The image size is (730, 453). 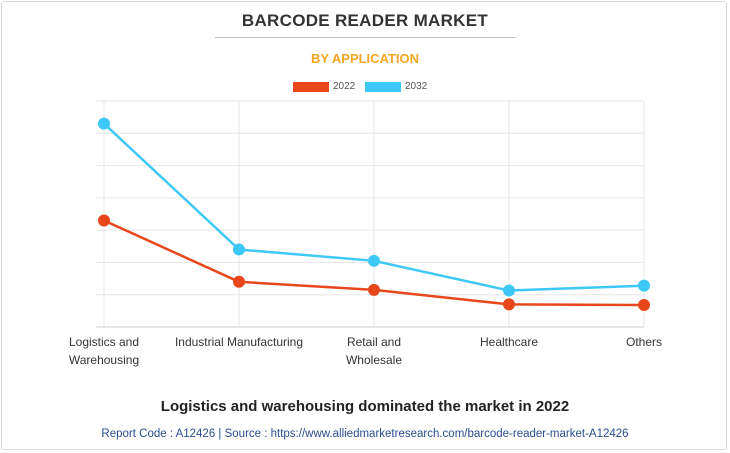 I want to click on legend: 2022 2032, so click(x=365, y=87).